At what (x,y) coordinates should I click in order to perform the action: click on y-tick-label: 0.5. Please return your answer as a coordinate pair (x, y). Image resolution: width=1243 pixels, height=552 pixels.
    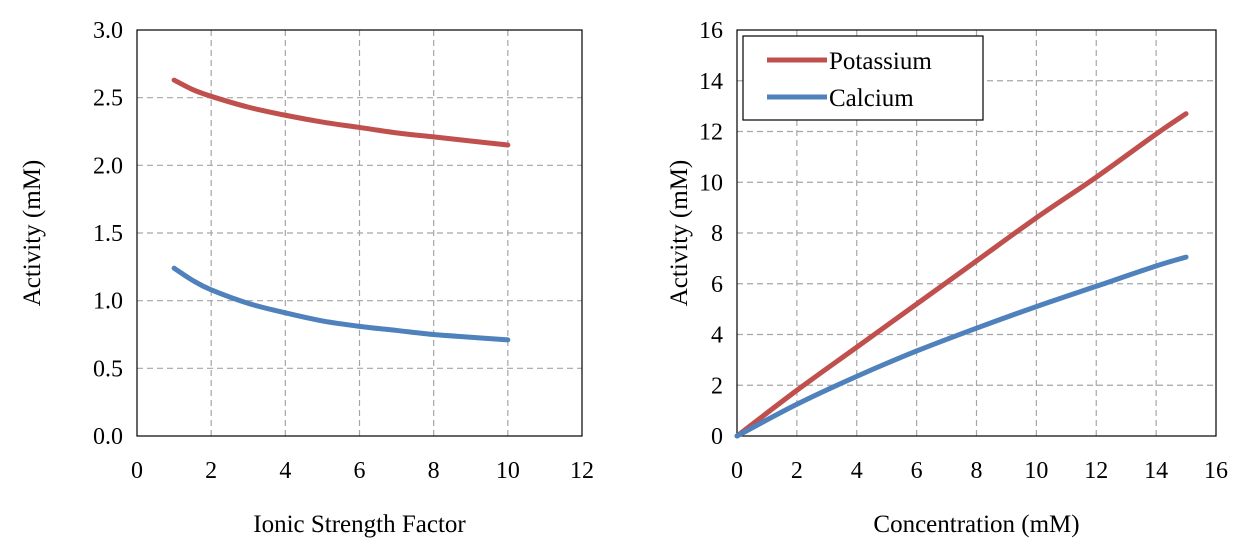
    Looking at the image, I should click on (108, 369).